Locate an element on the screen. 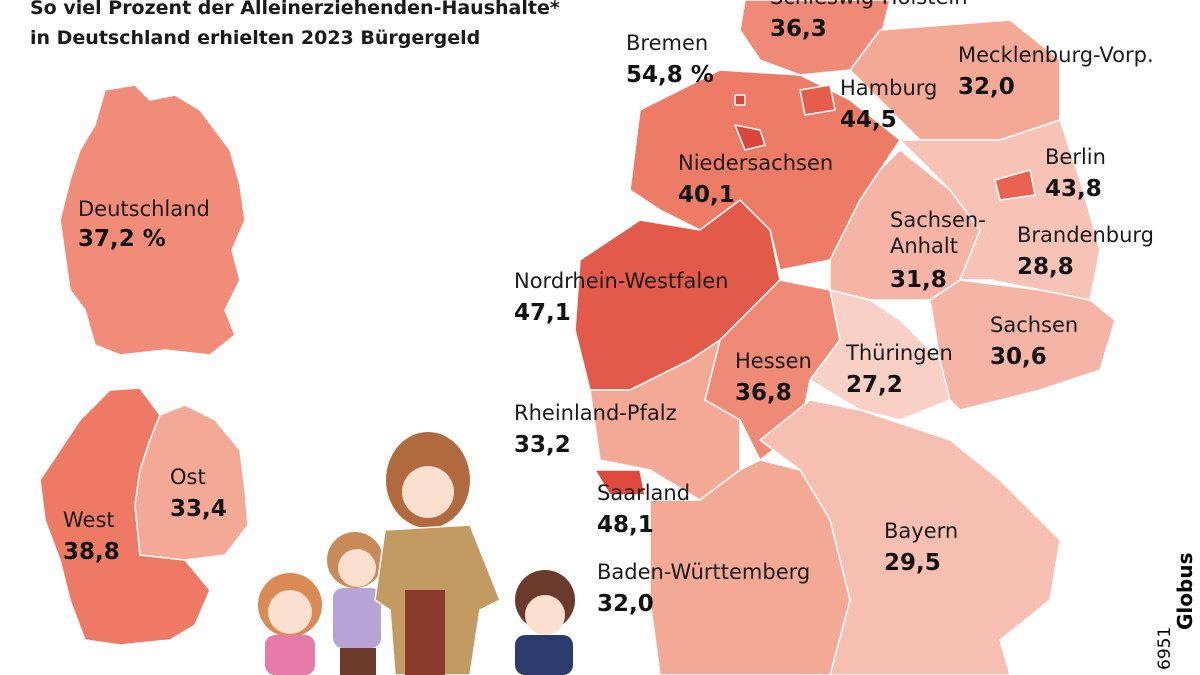 This screenshot has height=675, width=1200. state-name: Berlin is located at coordinates (1075, 157).